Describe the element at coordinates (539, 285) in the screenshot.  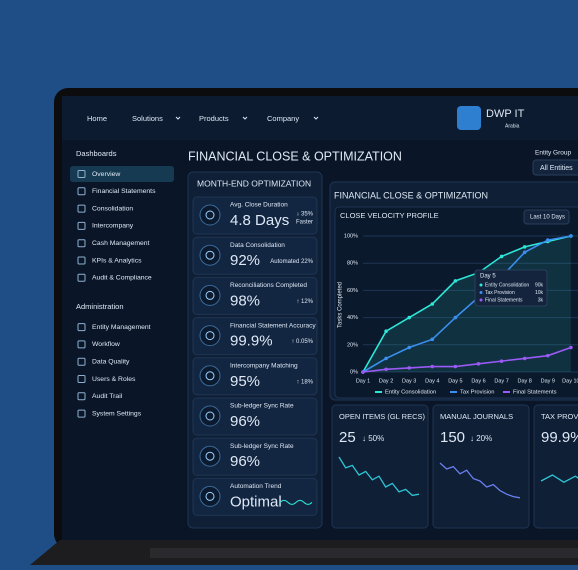
I see `tooltip-value: 90k` at that location.